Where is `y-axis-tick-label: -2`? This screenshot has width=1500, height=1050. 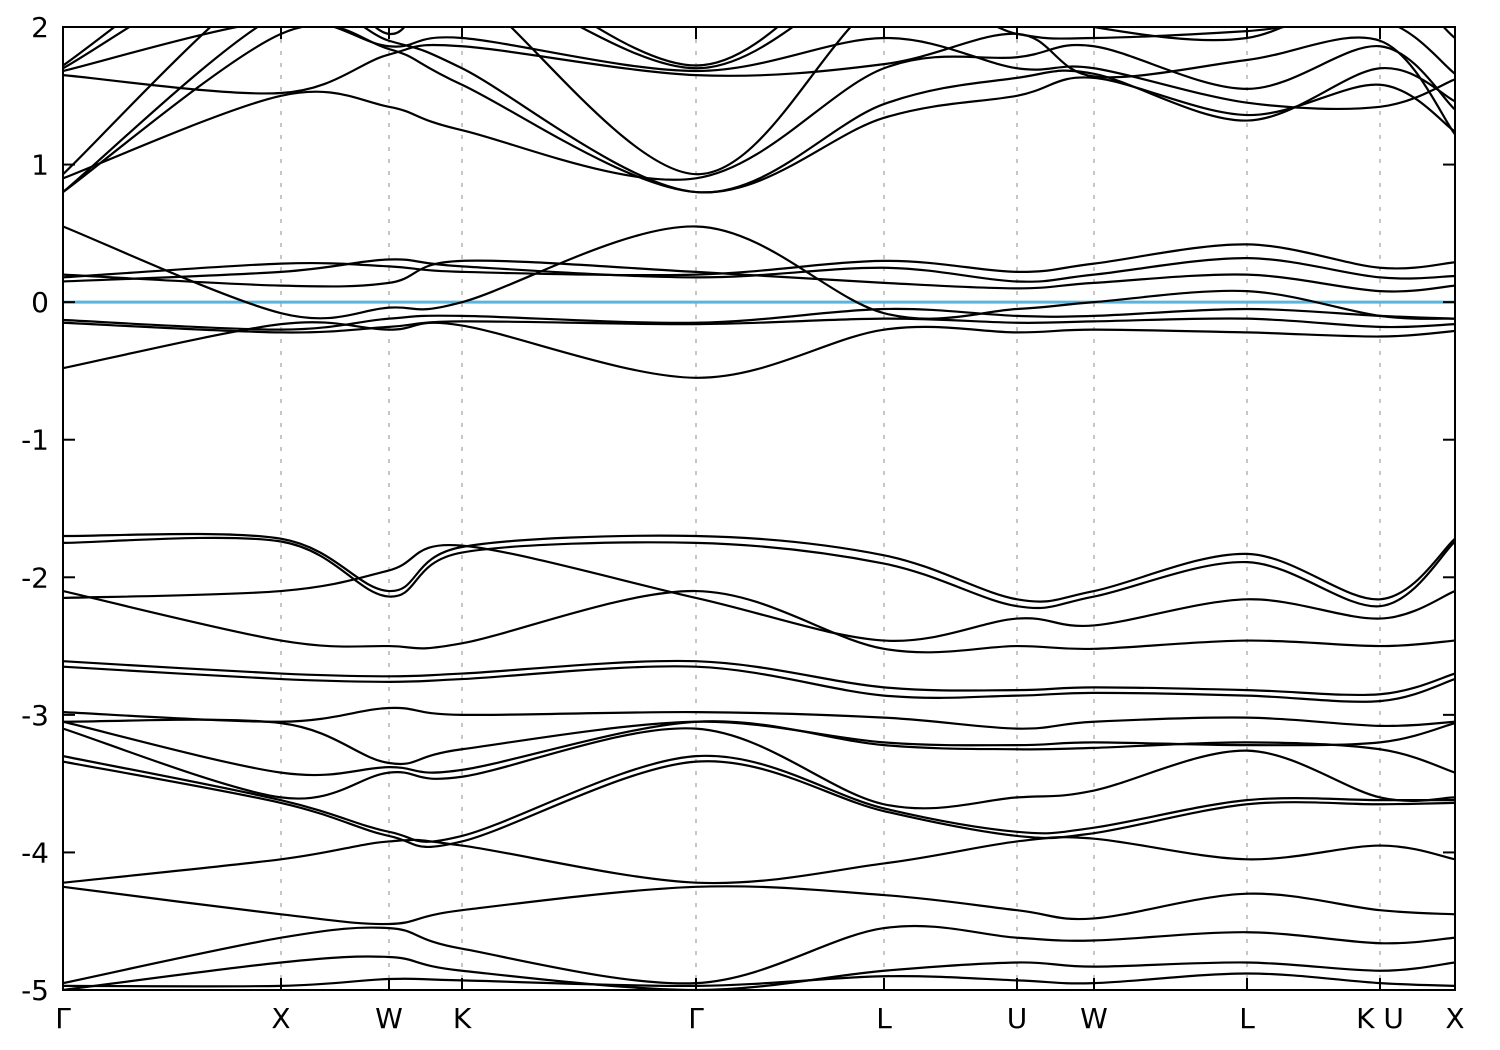 y-axis-tick-label: -2 is located at coordinates (35, 577).